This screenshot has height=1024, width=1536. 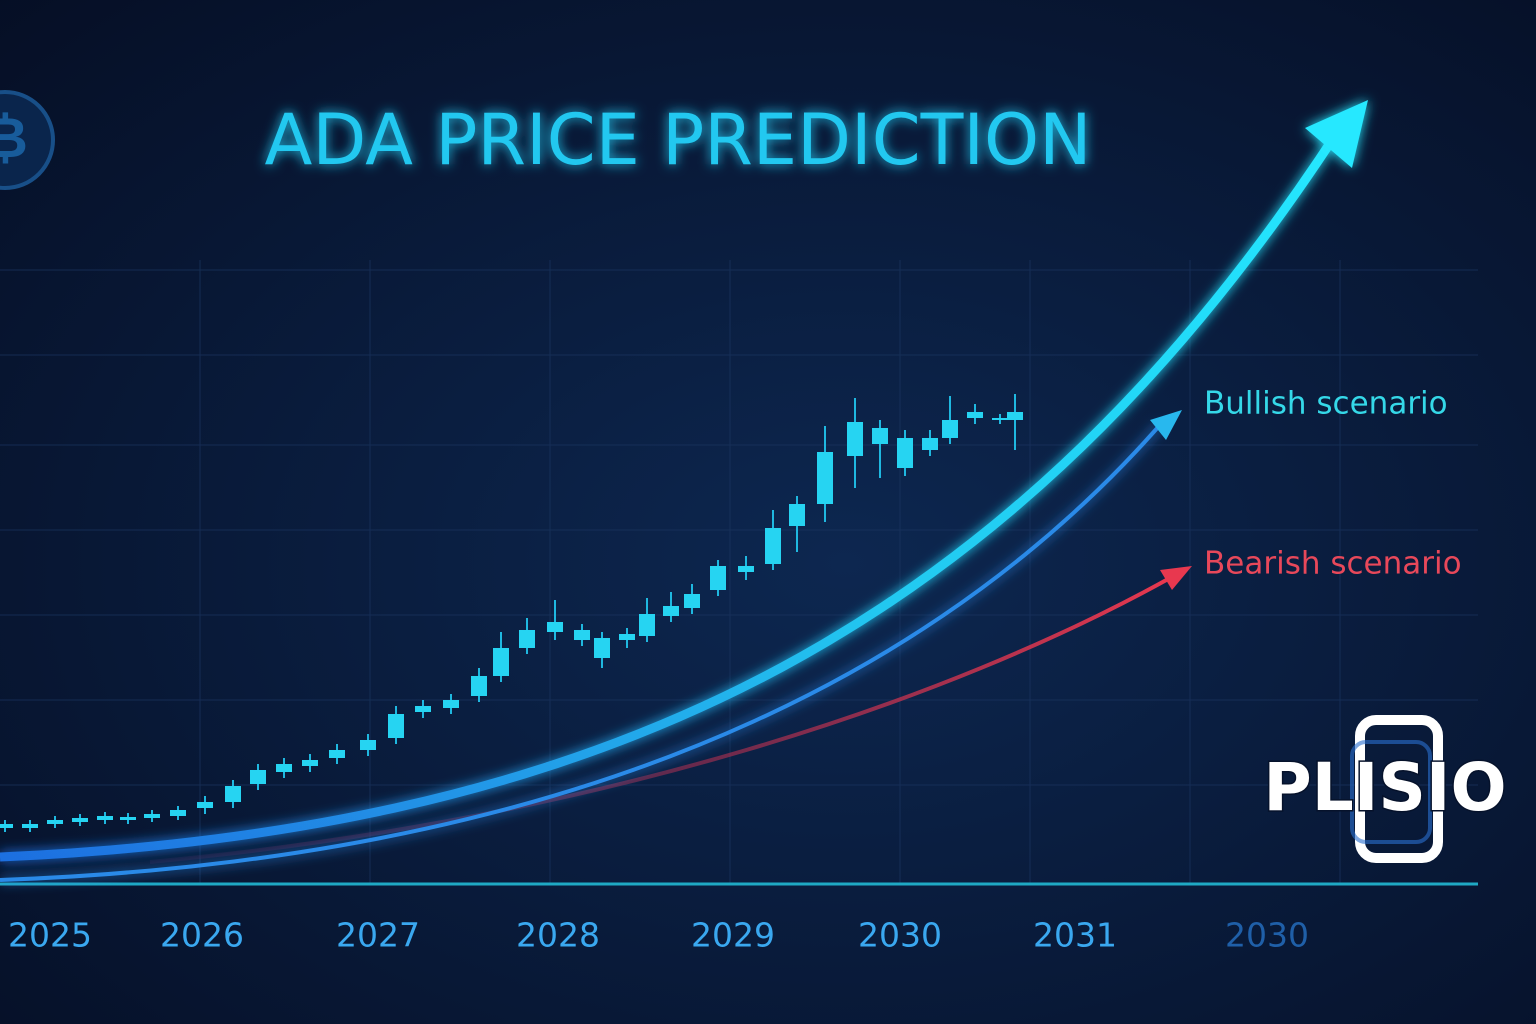 What do you see at coordinates (558, 935) in the screenshot?
I see `x-label: 2028` at bounding box center [558, 935].